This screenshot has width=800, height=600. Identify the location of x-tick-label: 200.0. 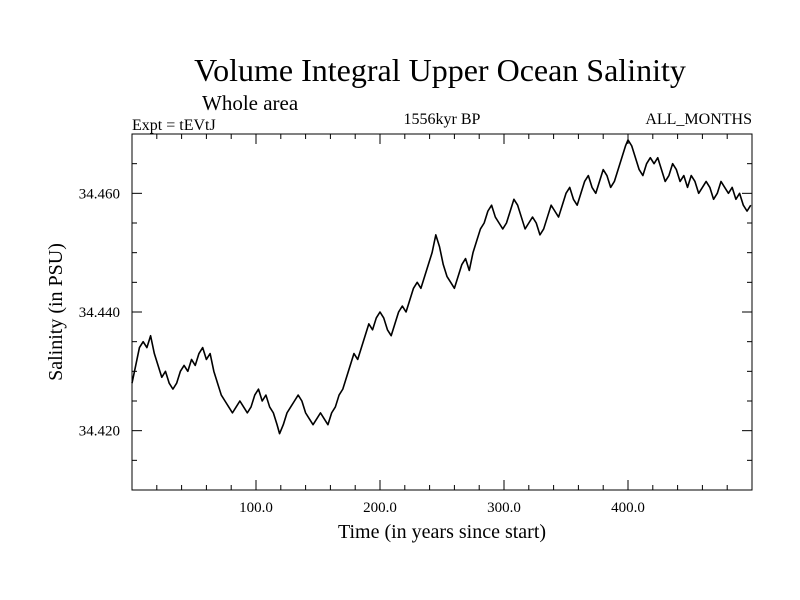
(380, 508).